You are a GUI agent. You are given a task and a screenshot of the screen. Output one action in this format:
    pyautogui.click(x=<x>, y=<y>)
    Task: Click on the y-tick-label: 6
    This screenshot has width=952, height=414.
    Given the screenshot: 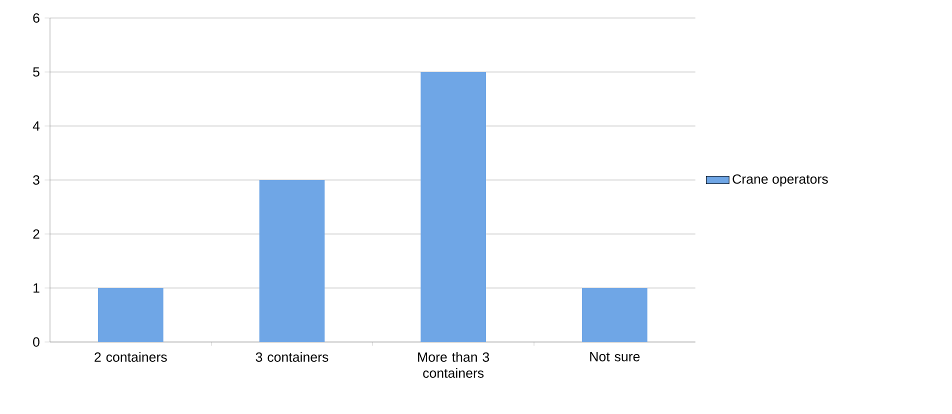 What is the action you would take?
    pyautogui.click(x=36, y=18)
    